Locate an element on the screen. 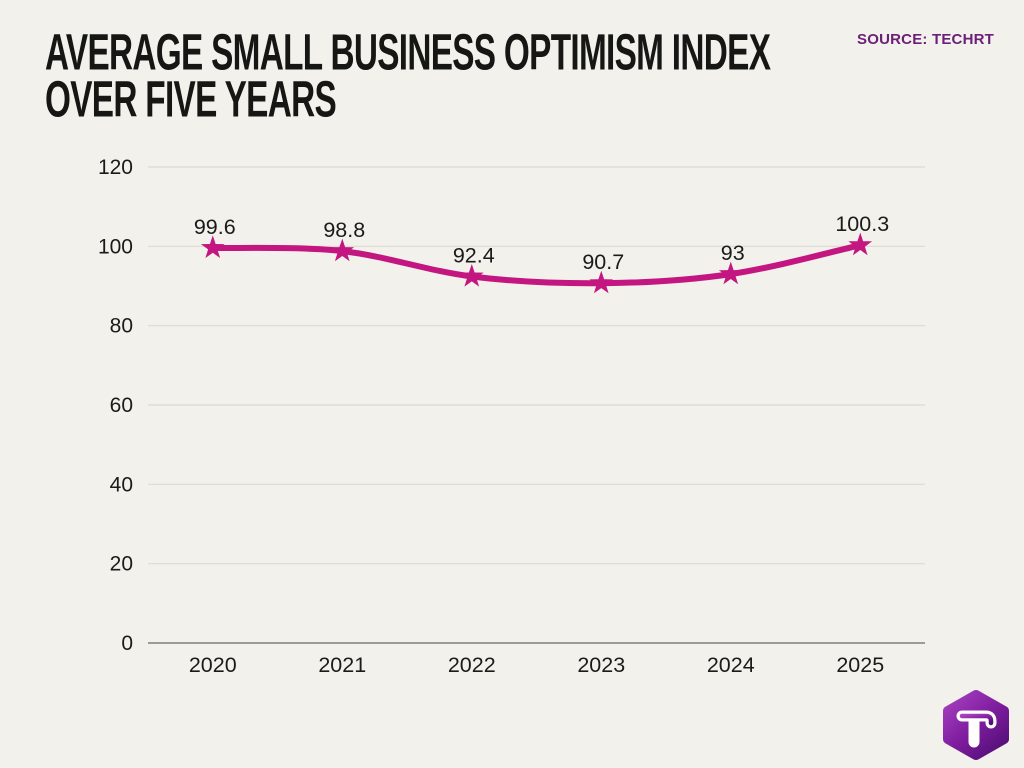 The height and width of the screenshot is (768, 1024). x-tick-label: 2025 is located at coordinates (860, 665).